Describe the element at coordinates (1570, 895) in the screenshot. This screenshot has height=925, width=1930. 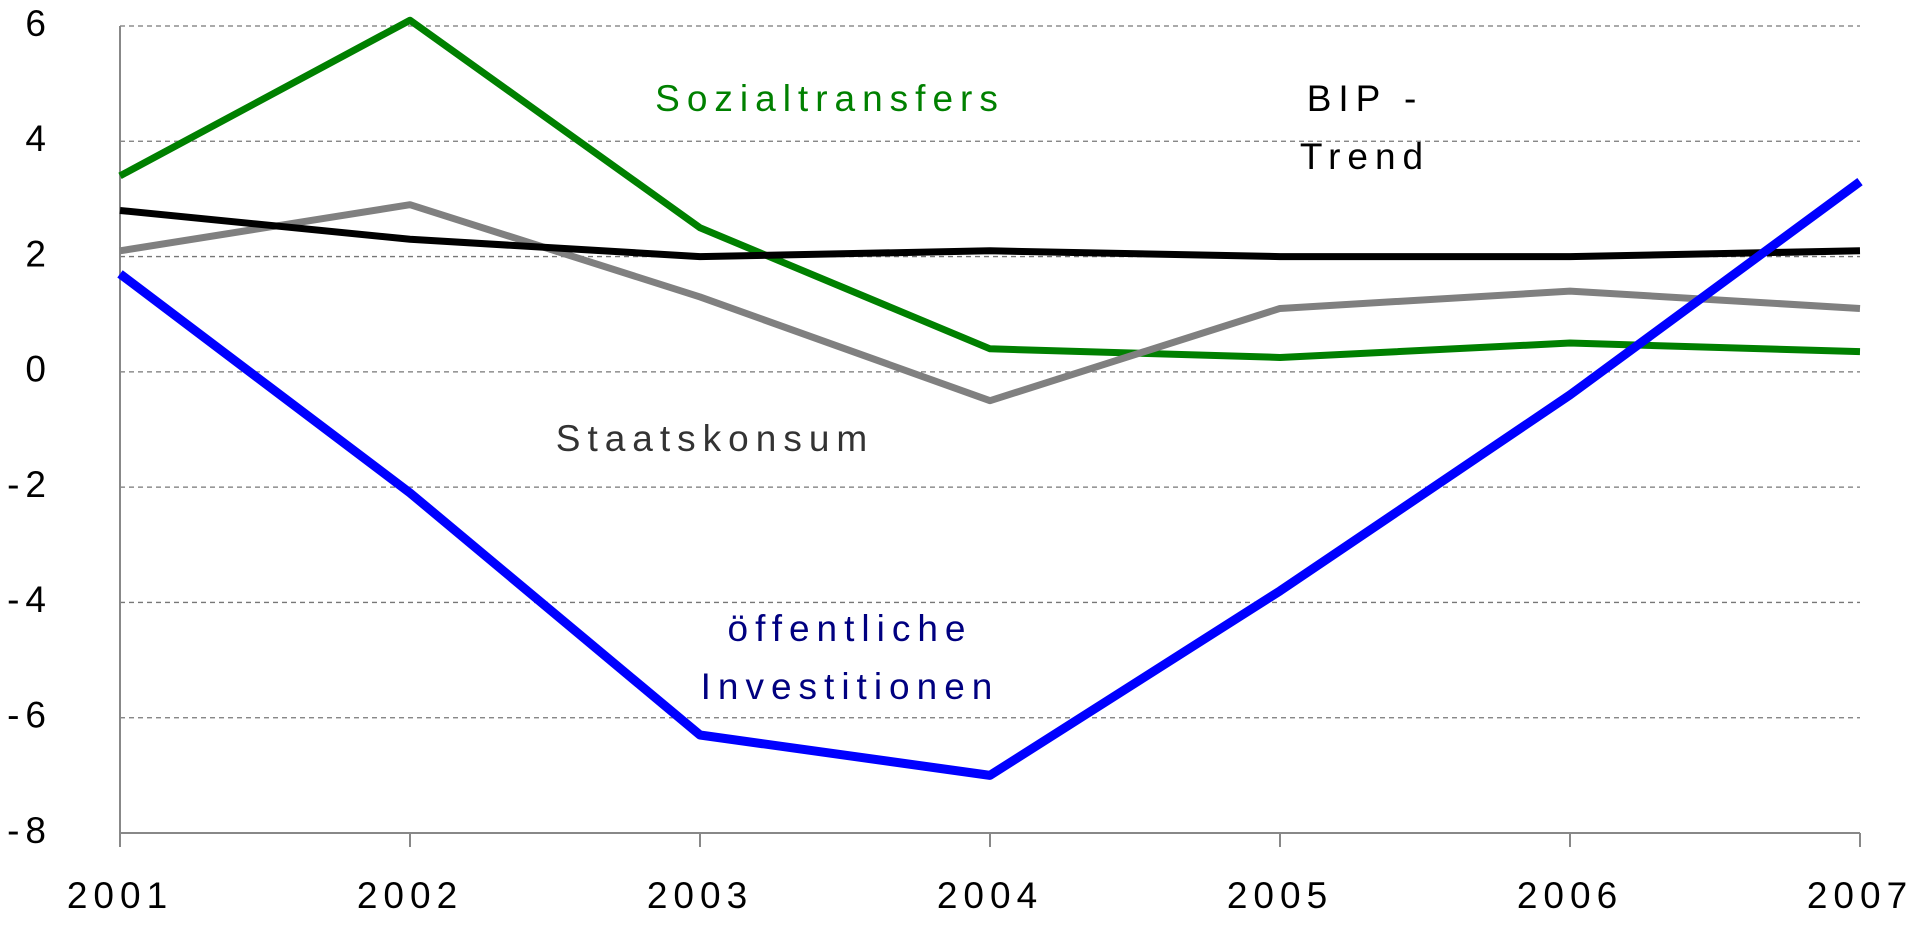
I see `x-tick-label: 2006` at that location.